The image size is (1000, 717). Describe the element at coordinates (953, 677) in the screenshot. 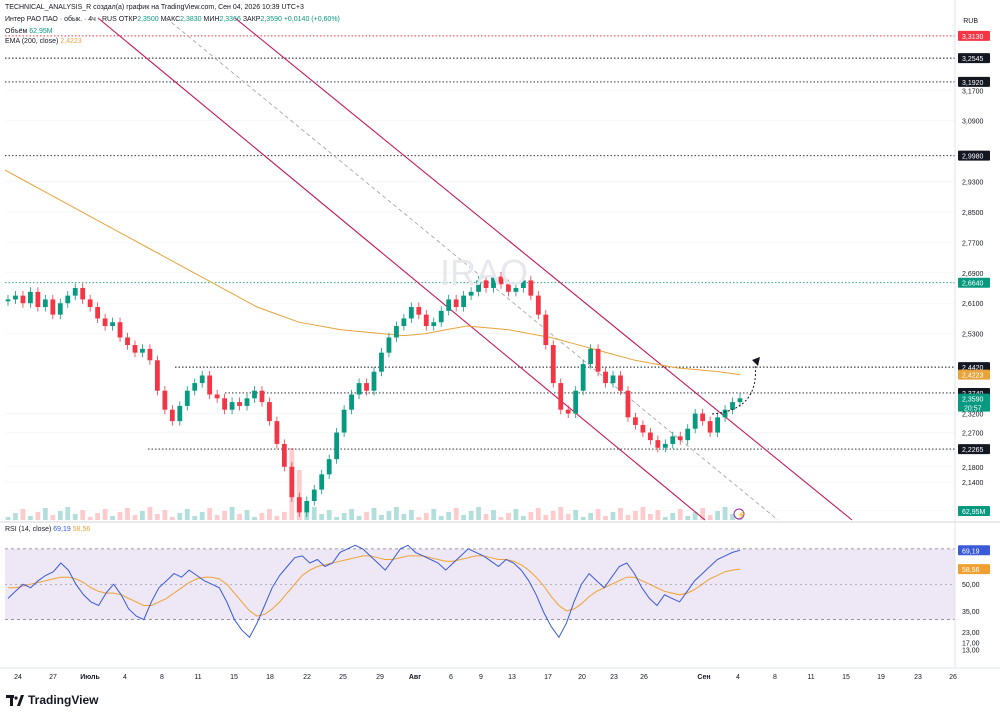

I see `time-tick-label: 26` at that location.